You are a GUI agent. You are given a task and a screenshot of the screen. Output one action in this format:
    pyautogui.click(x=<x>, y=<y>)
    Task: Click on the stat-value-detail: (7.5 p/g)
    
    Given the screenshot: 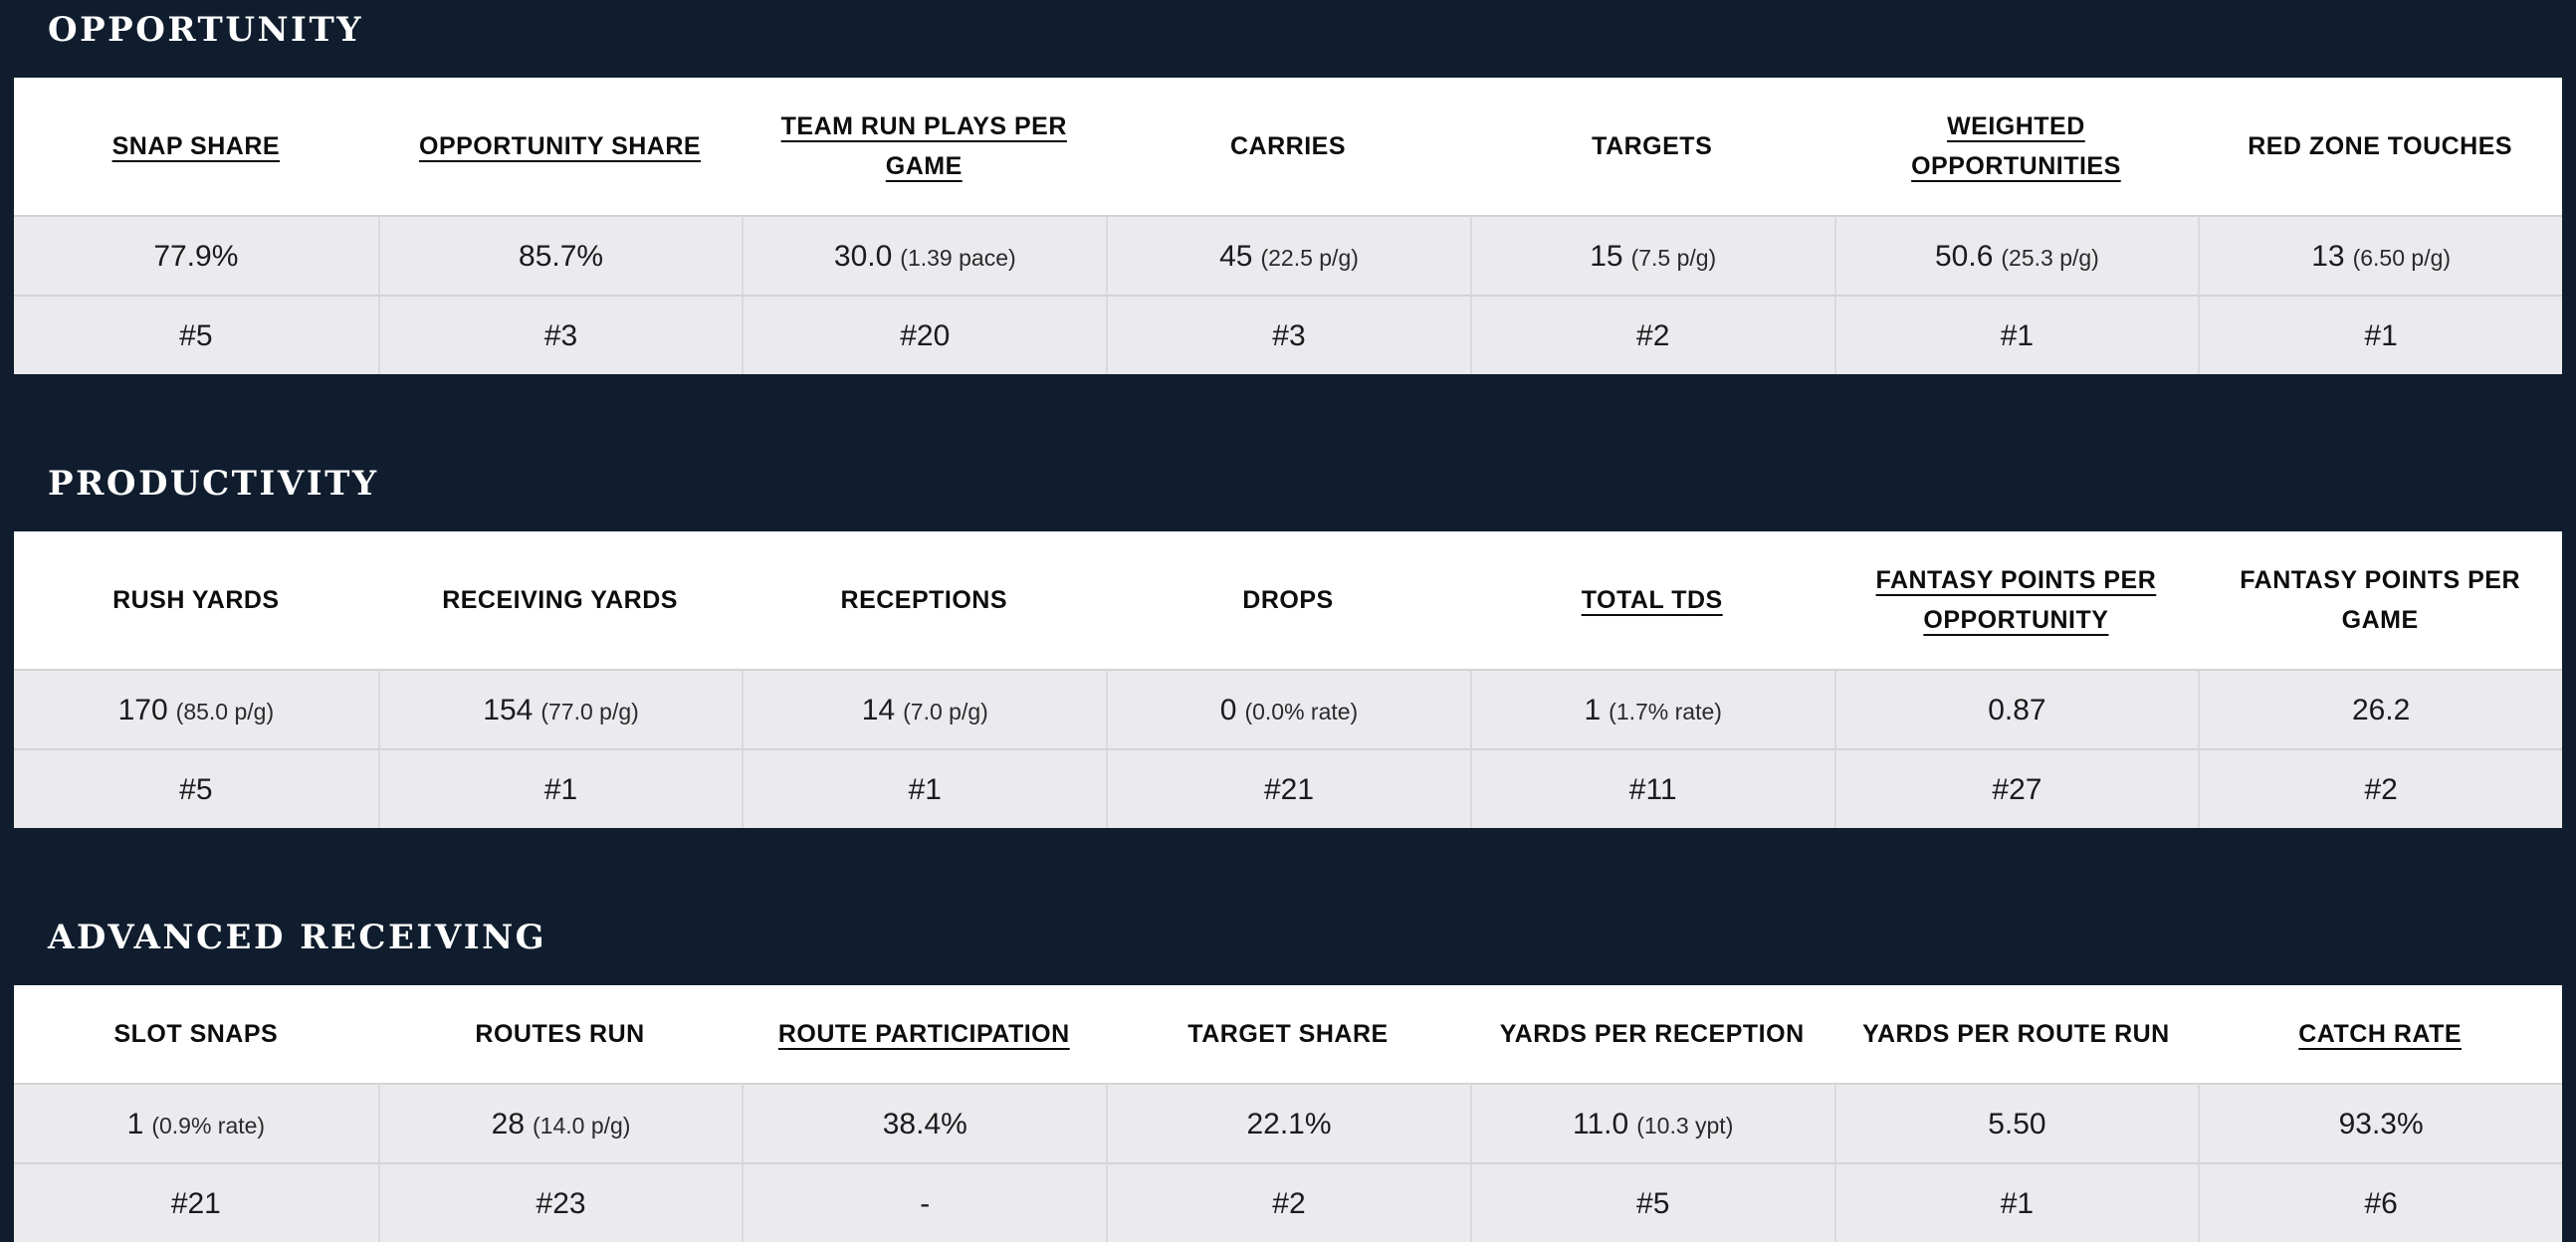 What is the action you would take?
    pyautogui.click(x=1673, y=258)
    